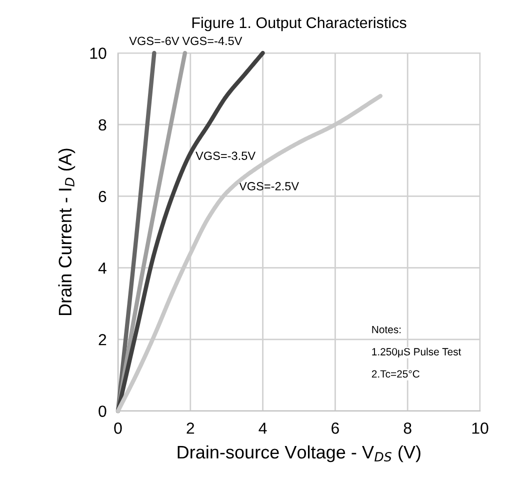 The width and height of the screenshot is (522, 482). I want to click on y-tick-label: 6, so click(102, 196).